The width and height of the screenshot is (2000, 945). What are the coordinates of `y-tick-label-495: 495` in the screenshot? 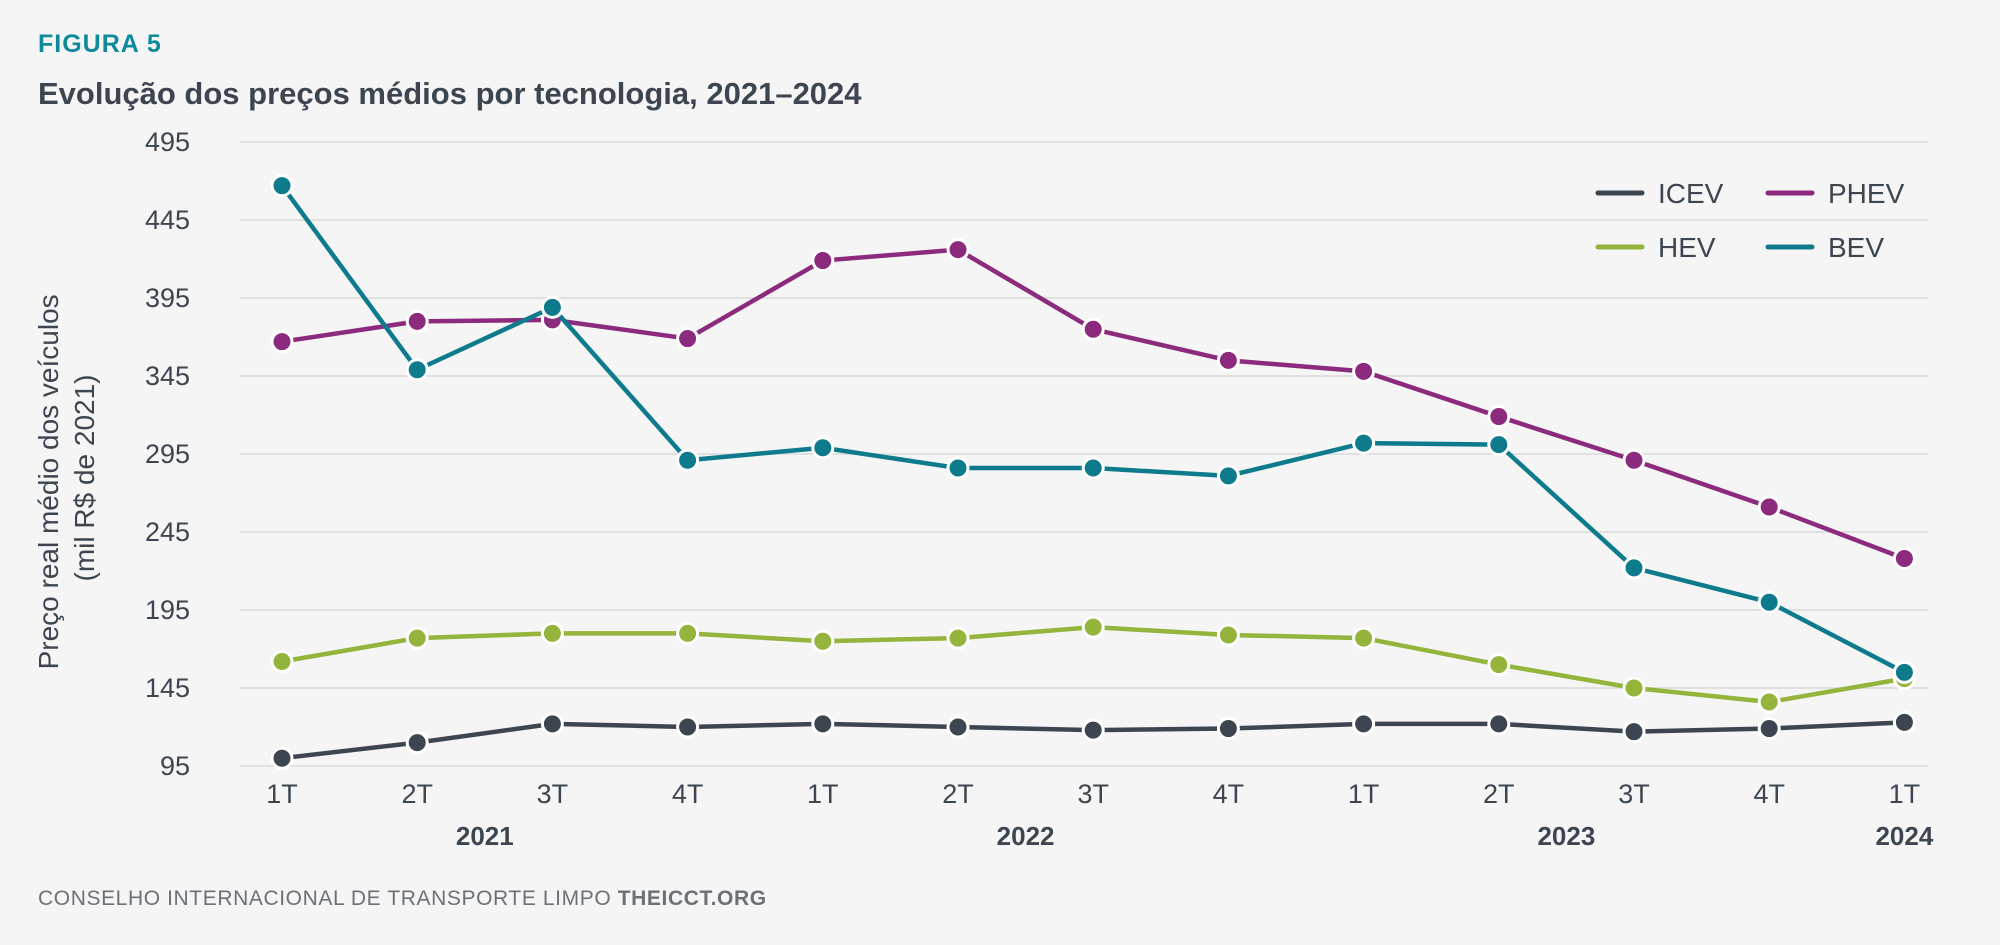 It's located at (167, 142).